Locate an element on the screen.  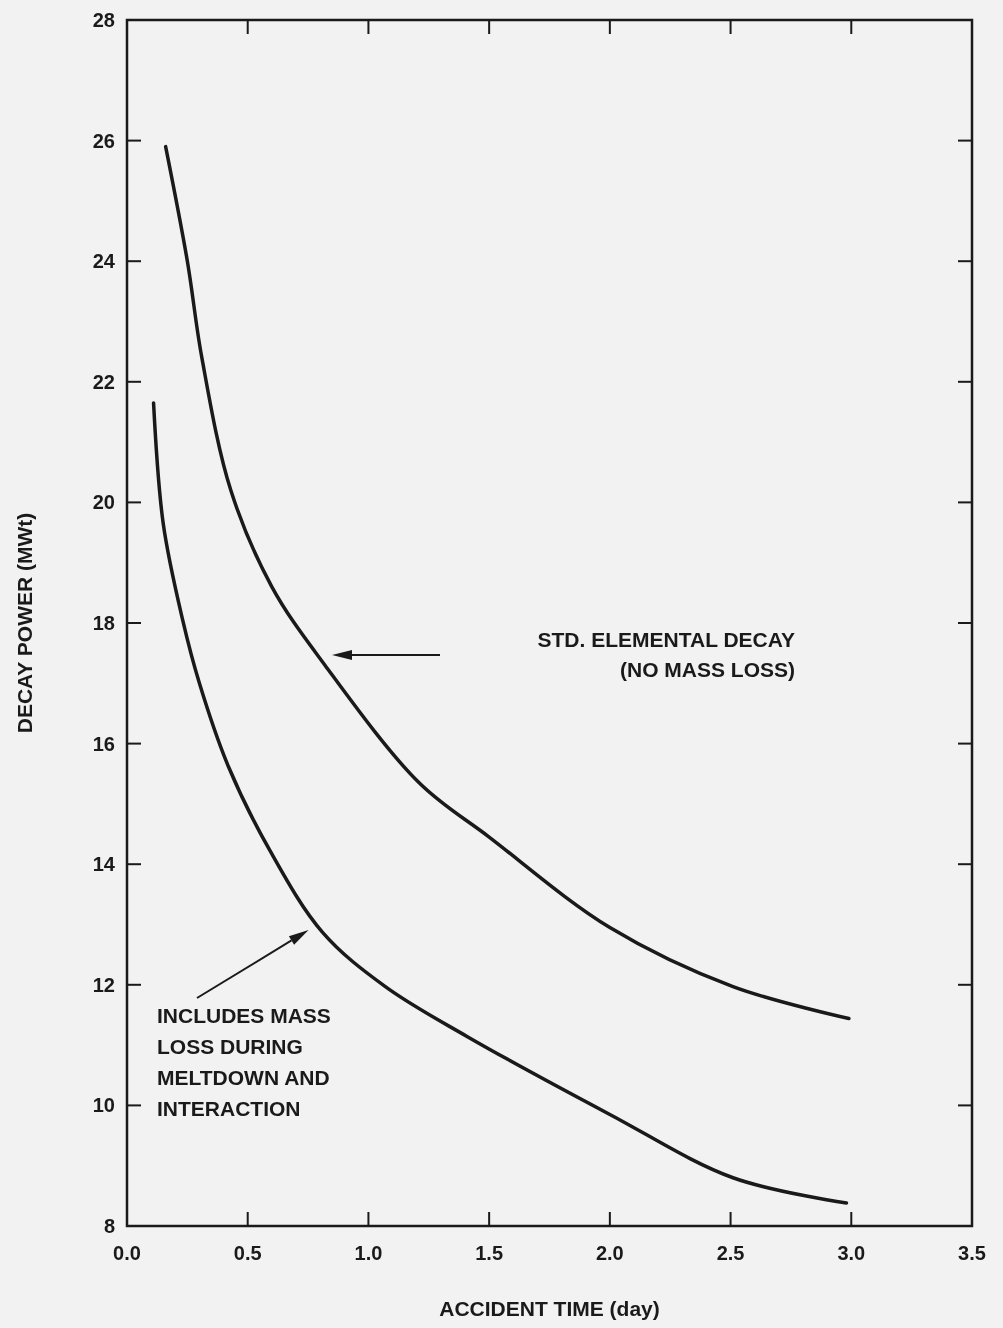
x-tick-label: 1.0 is located at coordinates (368, 1253).